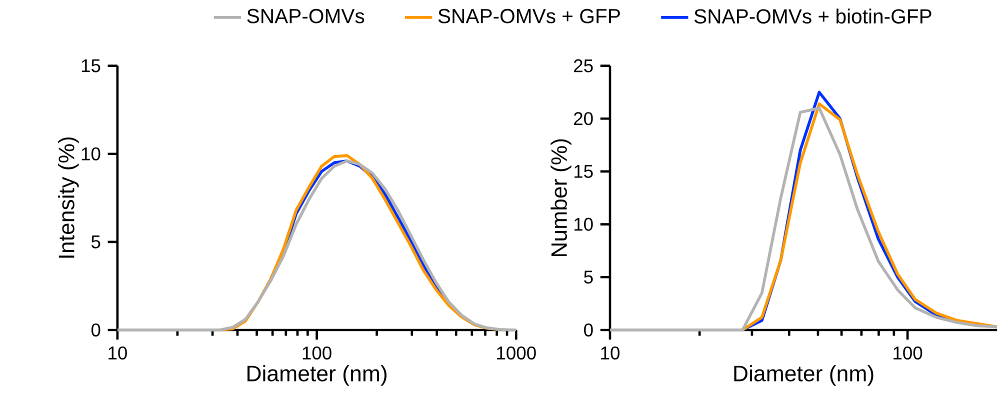  Describe the element at coordinates (68, 198) in the screenshot. I see `y-axis-title: Intensity (%)` at that location.